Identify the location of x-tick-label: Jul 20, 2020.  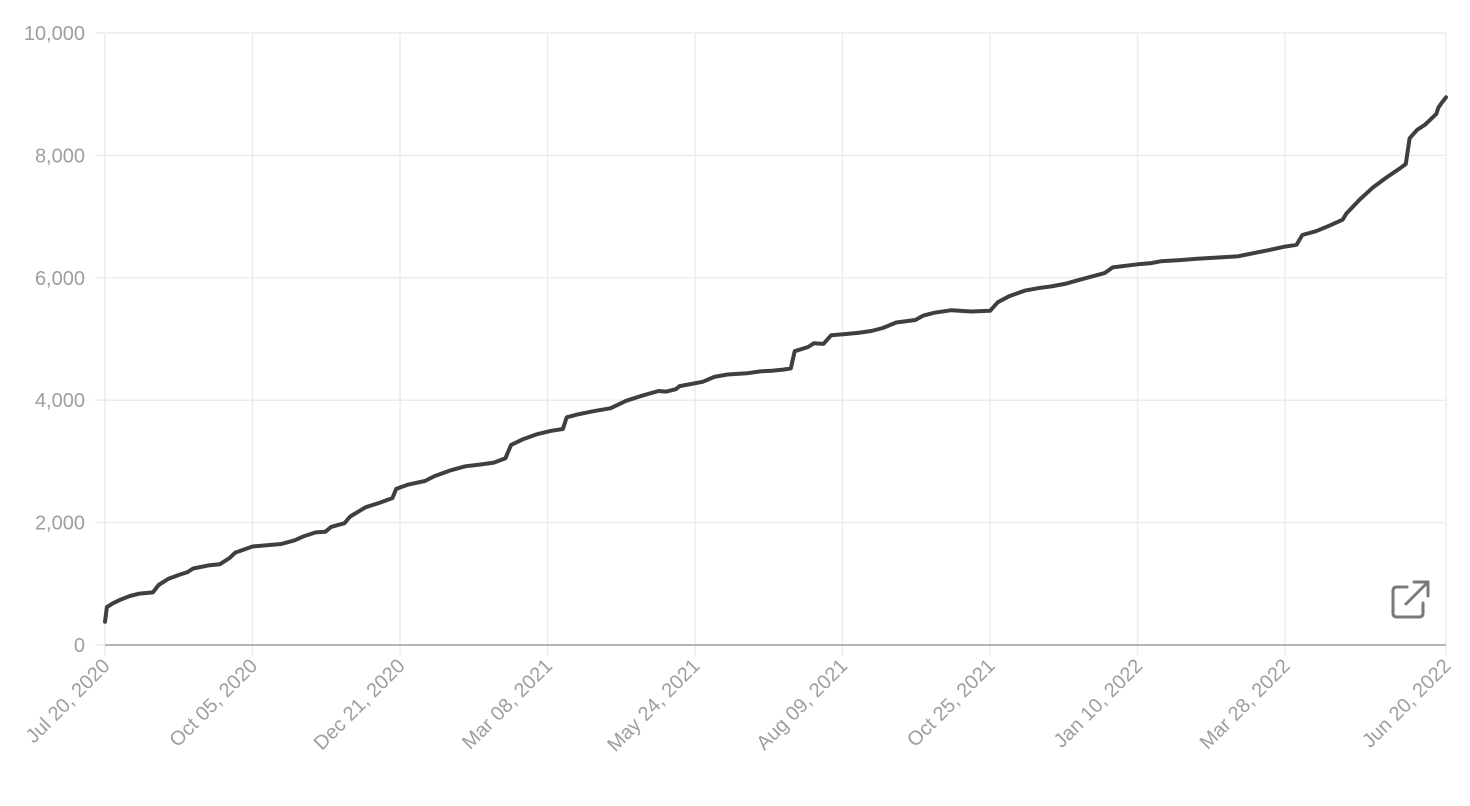
(68, 701).